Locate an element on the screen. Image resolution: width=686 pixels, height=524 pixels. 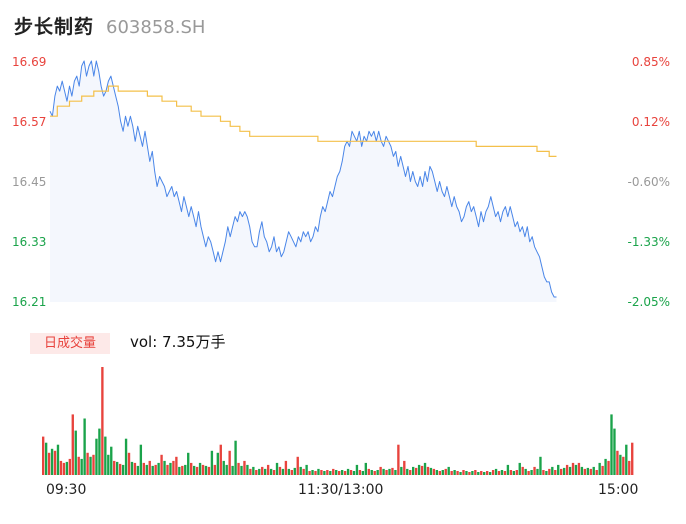
stock-header: 步长制药 603858.SH is located at coordinates (109, 26).